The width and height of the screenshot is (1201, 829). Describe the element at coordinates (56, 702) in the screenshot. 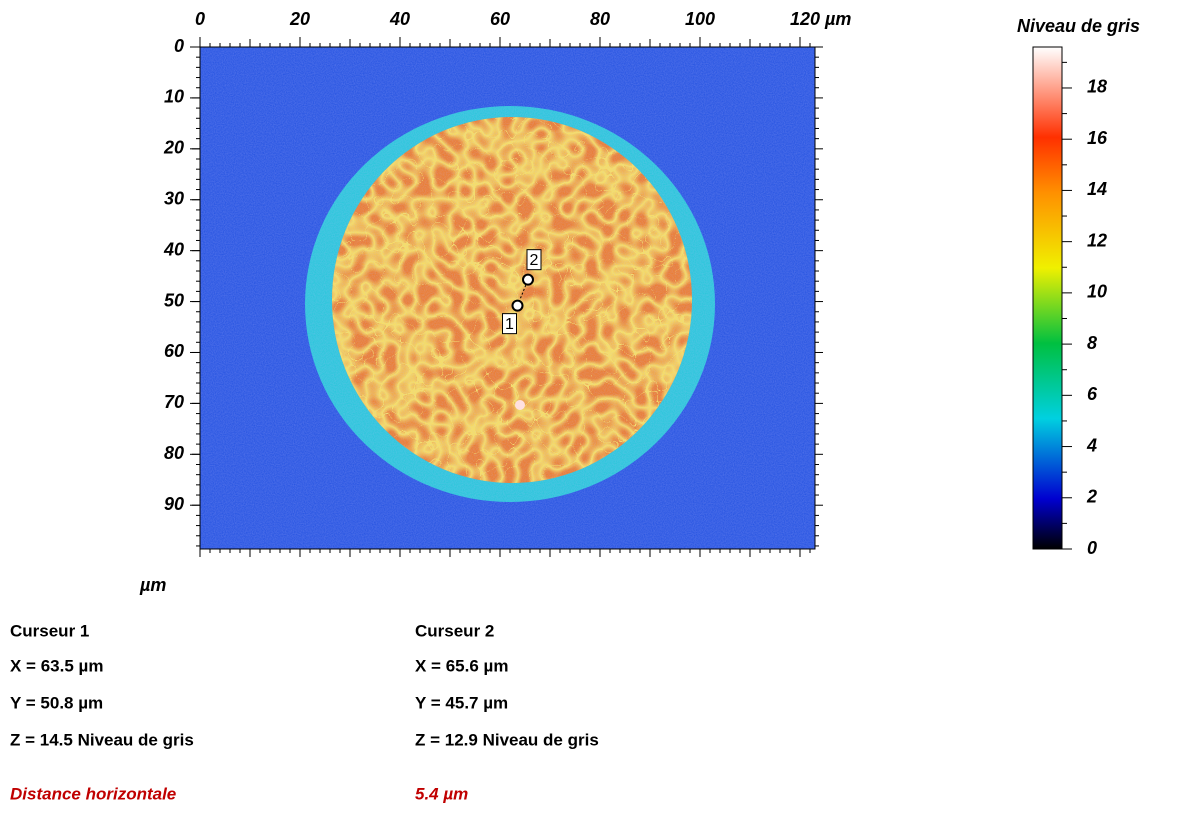

I see `cursor-y: Y = 50.8 µm` at that location.